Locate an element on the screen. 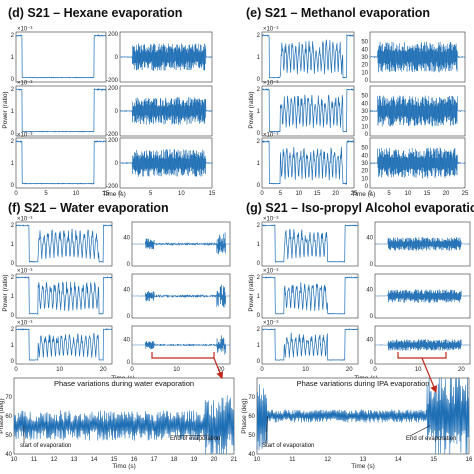 Image resolution: width=474 pixels, height=474 pixels. panel-title-g: (g) S21 – Iso-propyl Alcohol evaporation is located at coordinates (360, 208).